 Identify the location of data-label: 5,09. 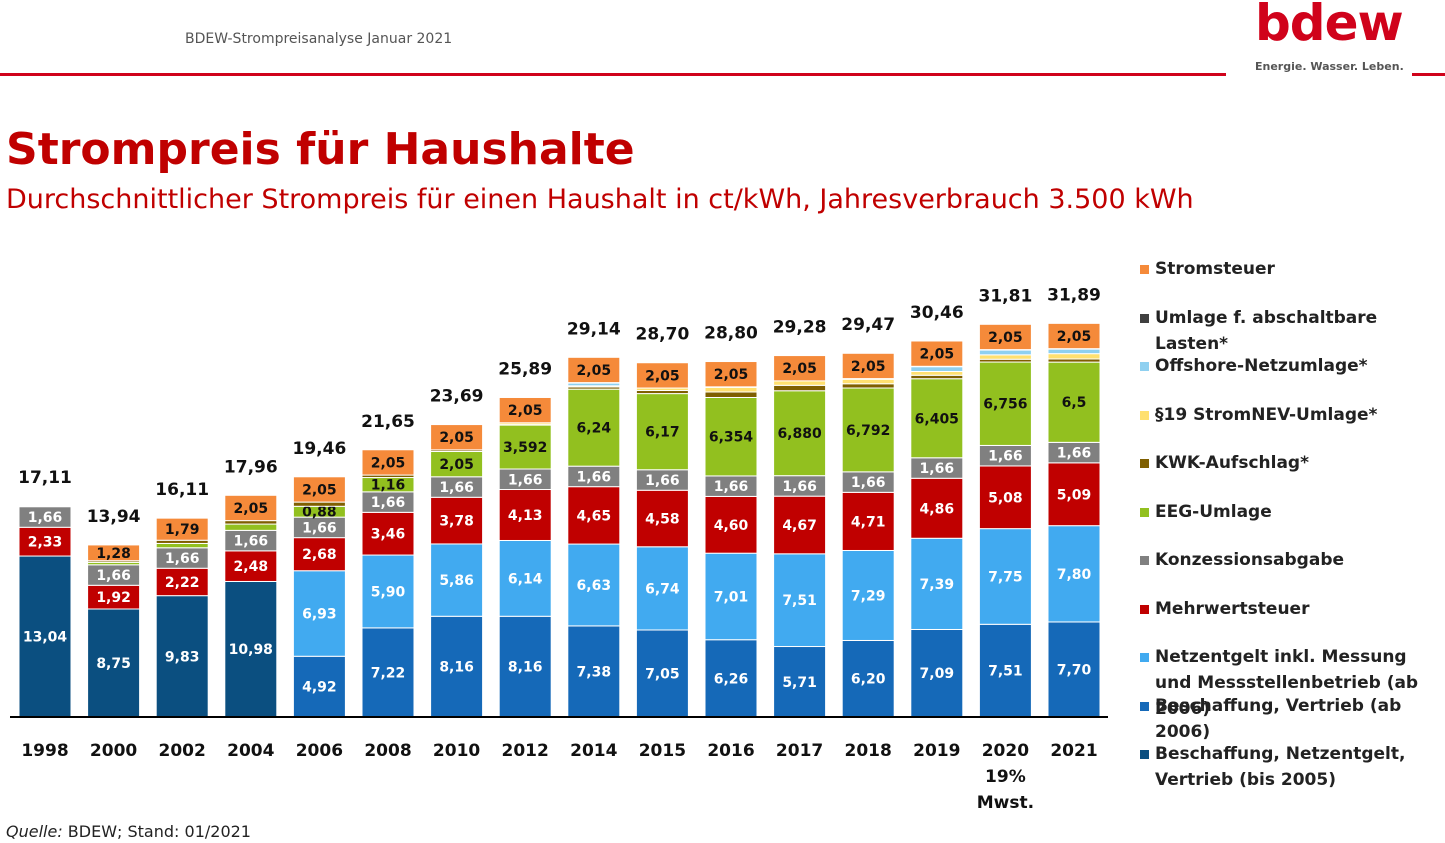
(1074, 495).